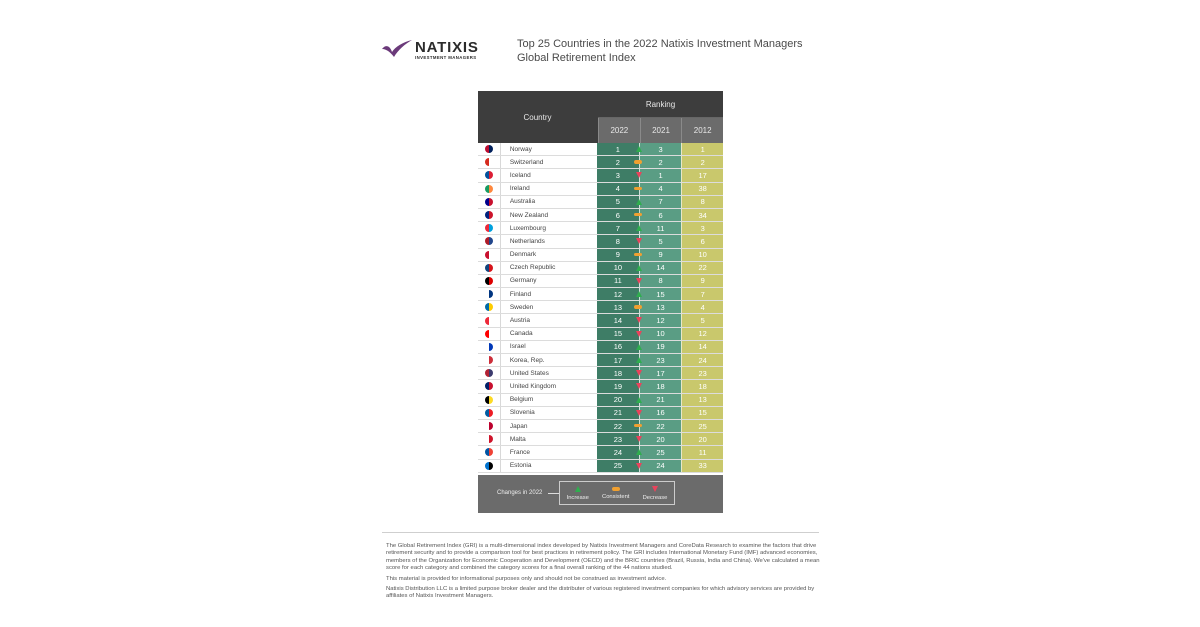  I want to click on rank-2022: 3, so click(619, 175).